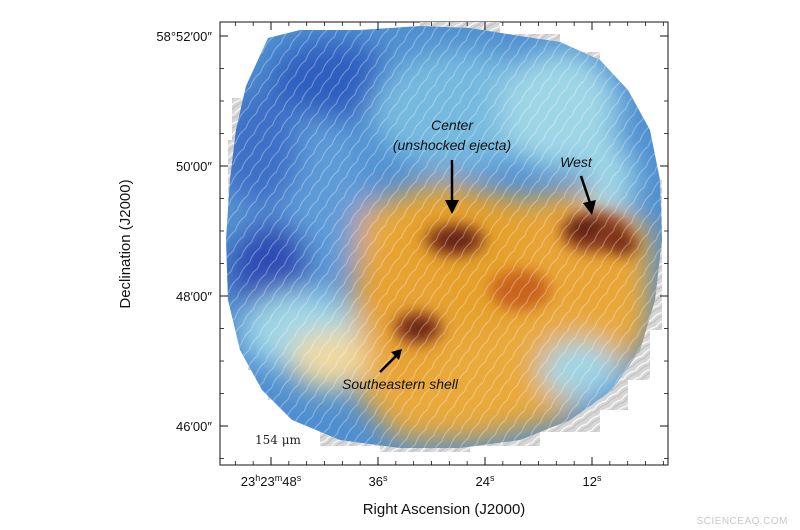  What do you see at coordinates (184, 36) in the screenshot?
I see `y-tick-label-52: 58°52′00″` at bounding box center [184, 36].